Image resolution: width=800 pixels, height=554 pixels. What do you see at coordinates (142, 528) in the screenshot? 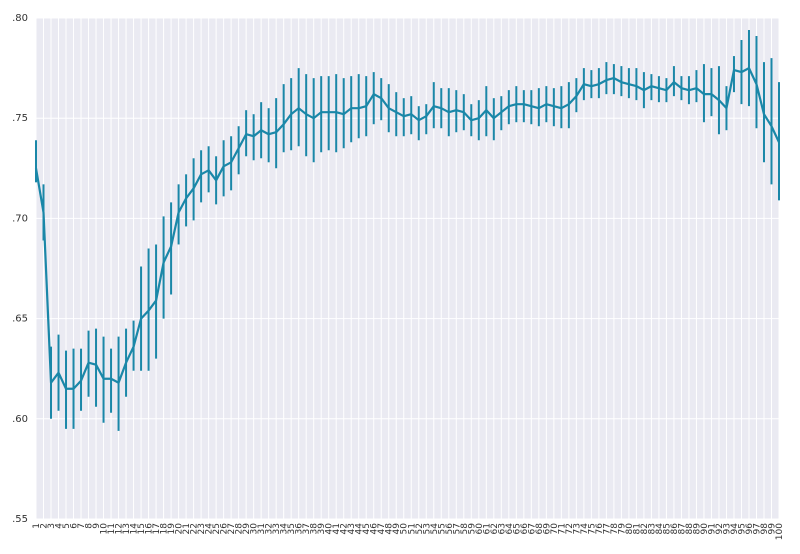
I see `x-tick-label: 15` at bounding box center [142, 528].